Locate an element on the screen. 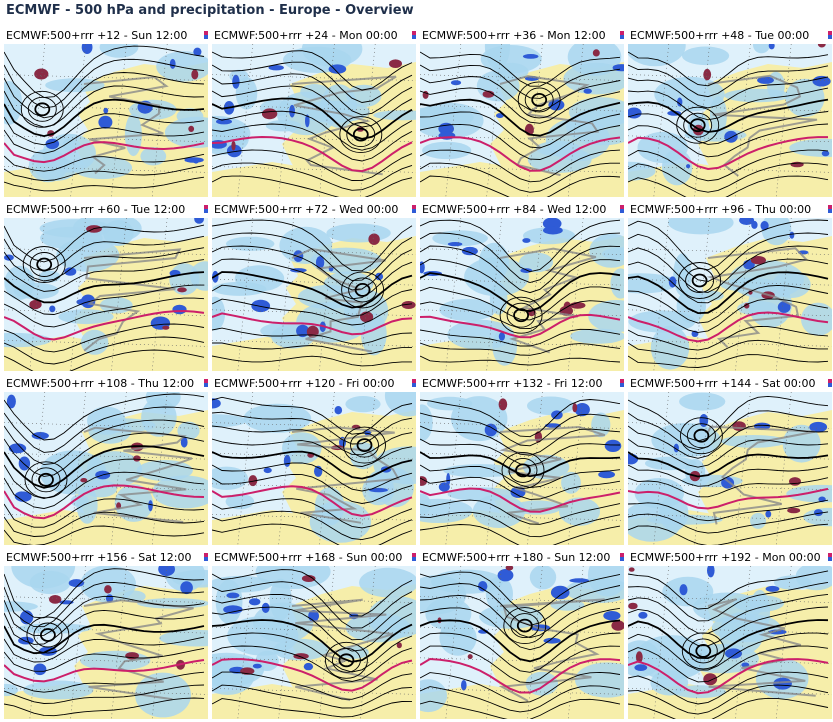 The height and width of the screenshot is (722, 833). forecast-panel: ECMWF:500+rrr +168 - Sun 00:00 is located at coordinates (314, 634).